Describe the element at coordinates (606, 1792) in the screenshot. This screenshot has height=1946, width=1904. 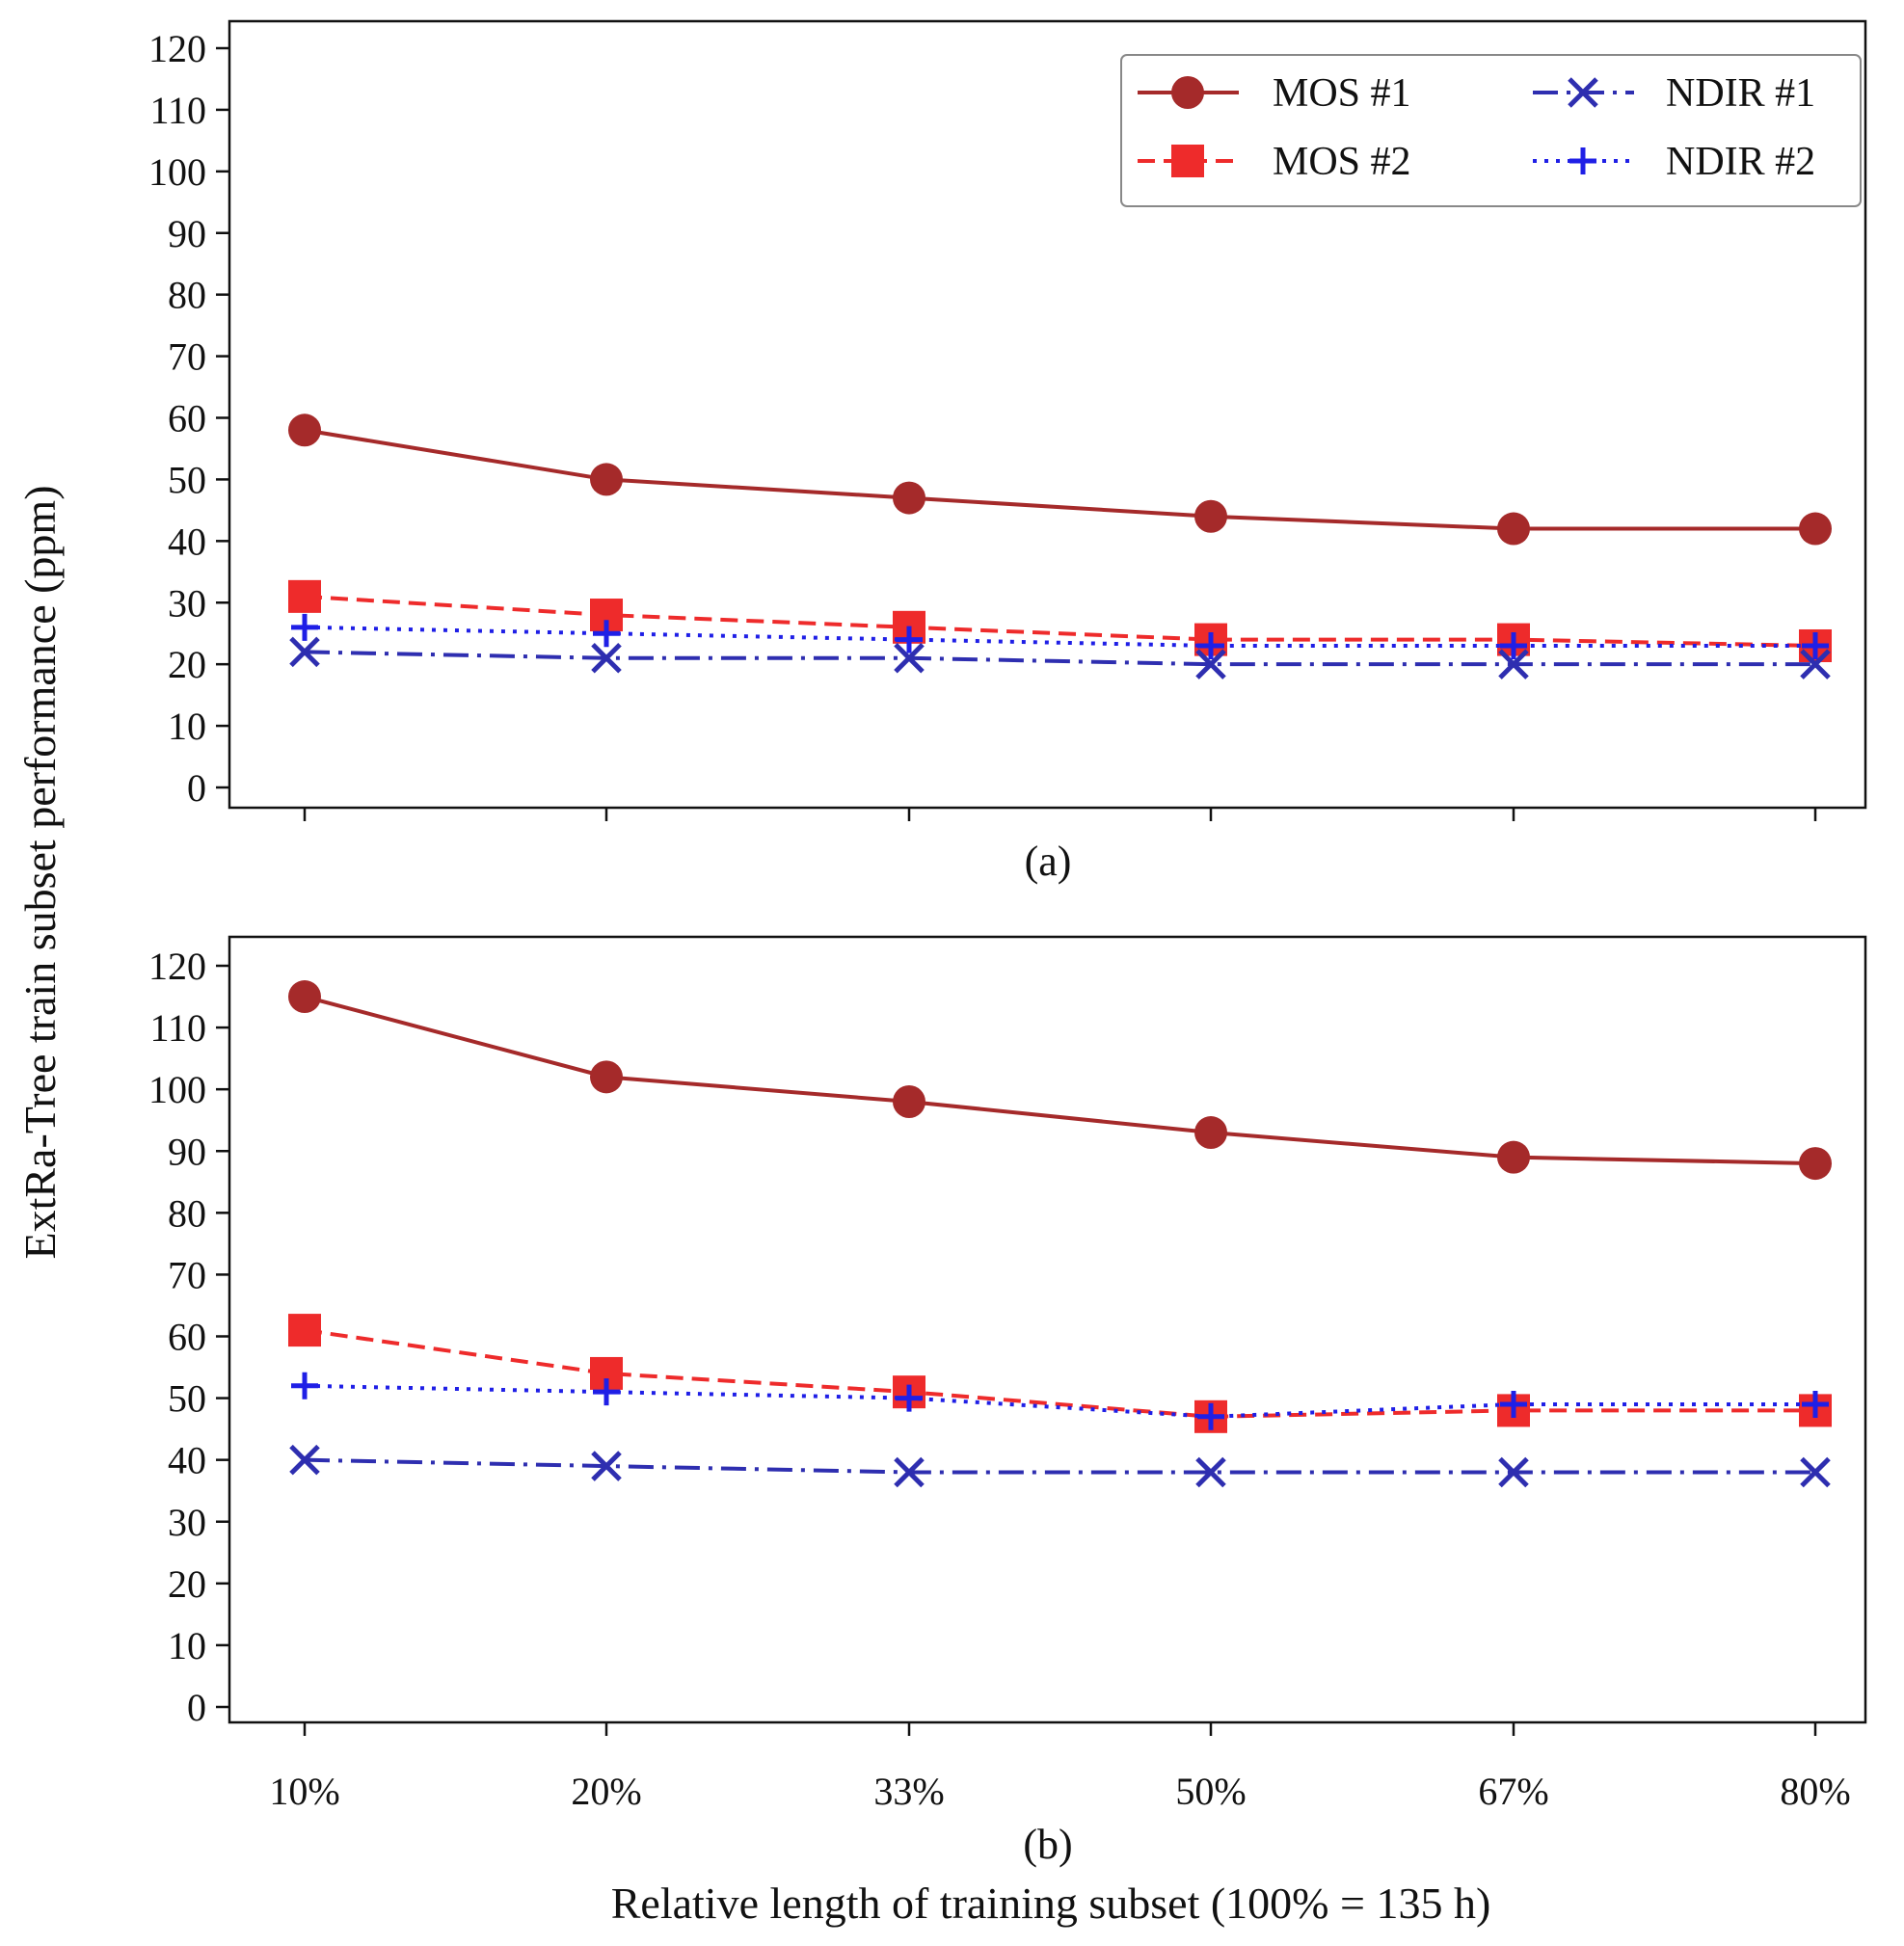
I see `x-tick-label: 20%` at that location.